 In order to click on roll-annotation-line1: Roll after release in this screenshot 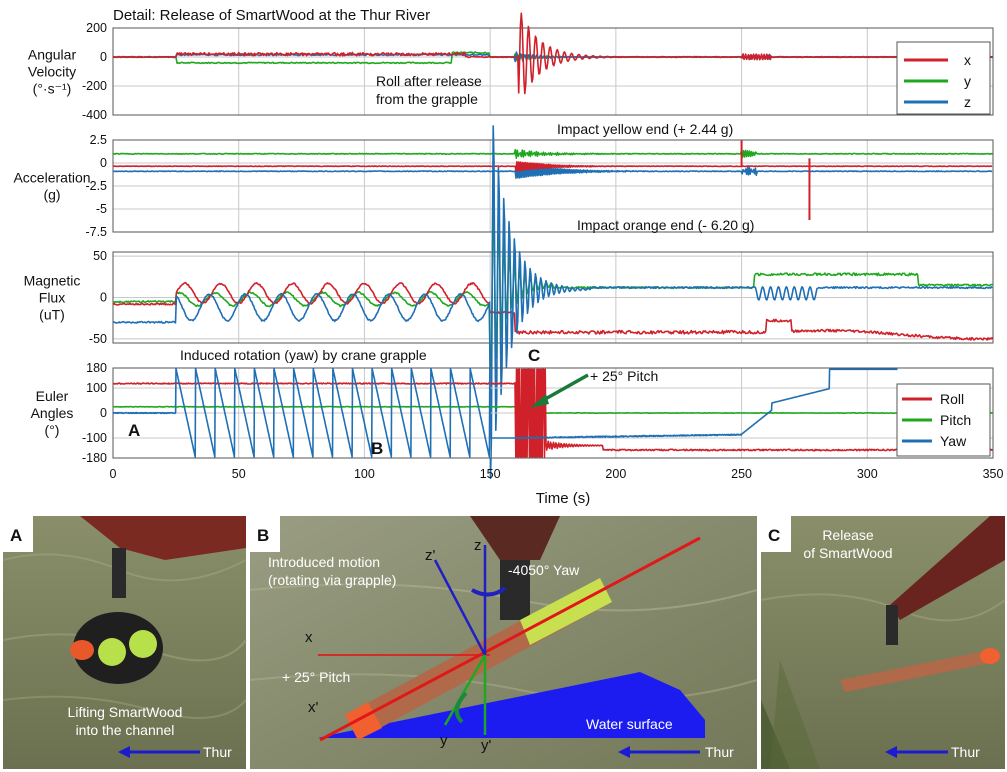, I will do `click(429, 81)`.